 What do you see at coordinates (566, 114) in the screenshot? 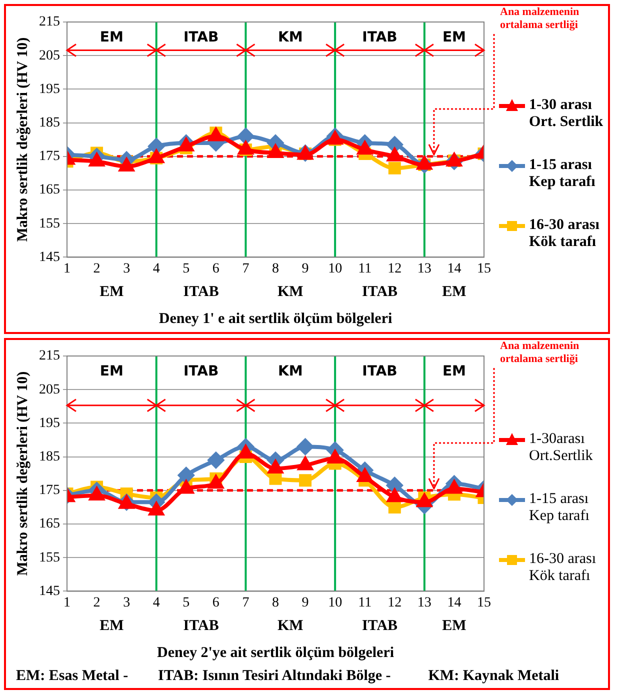
I see `legend-label: 1-30 arası Ort. Sertlik` at bounding box center [566, 114].